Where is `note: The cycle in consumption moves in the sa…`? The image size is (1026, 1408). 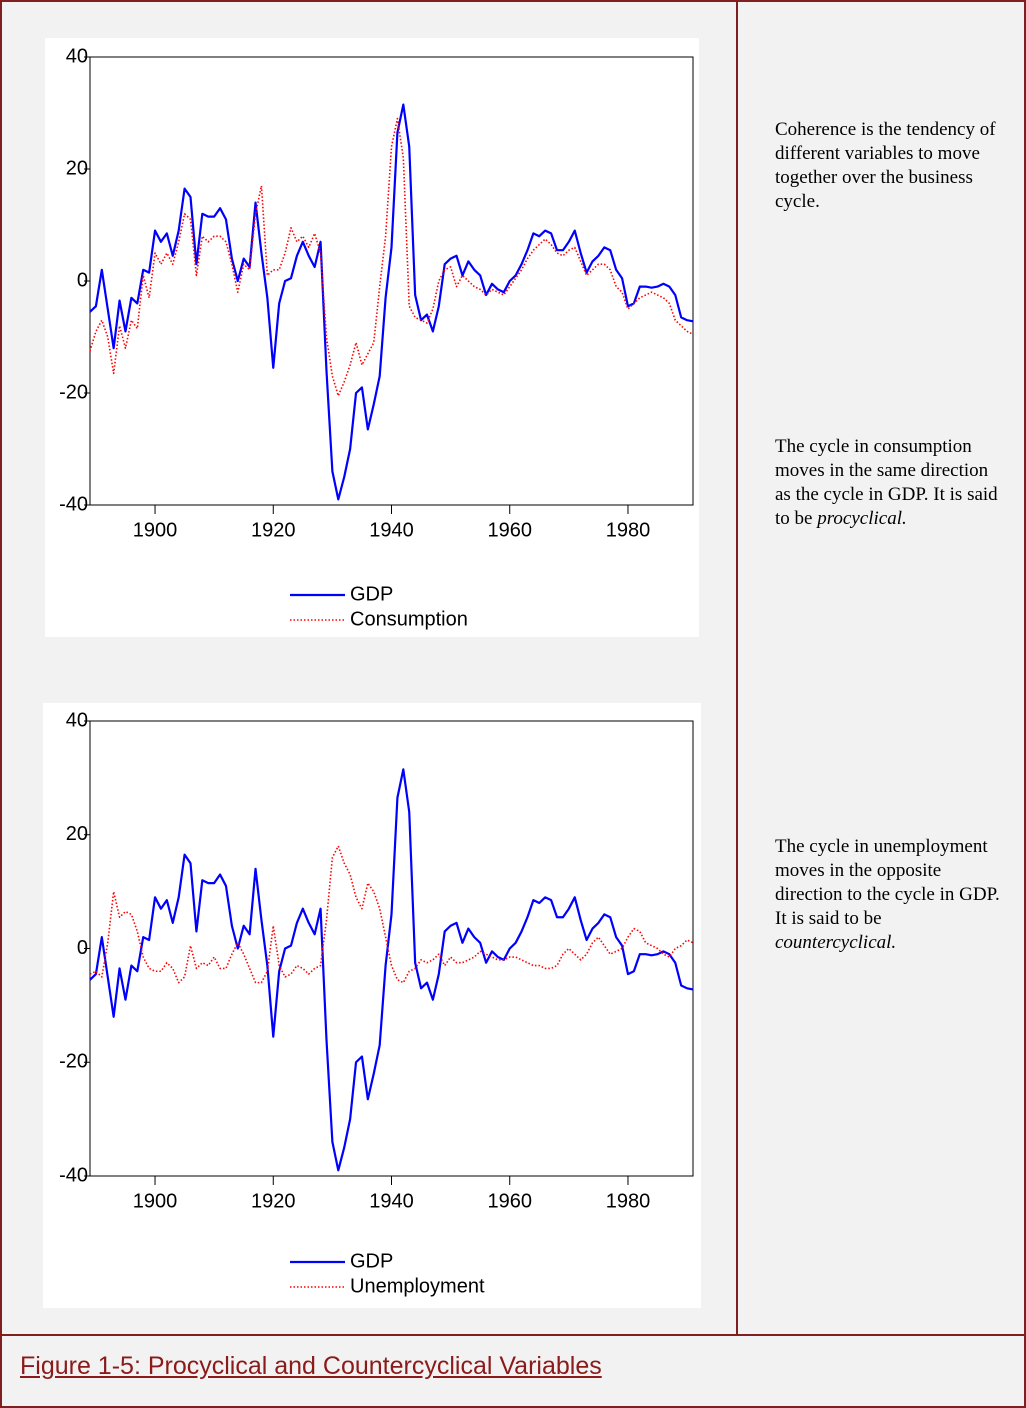 note: The cycle in consumption moves in the sa… is located at coordinates (890, 483).